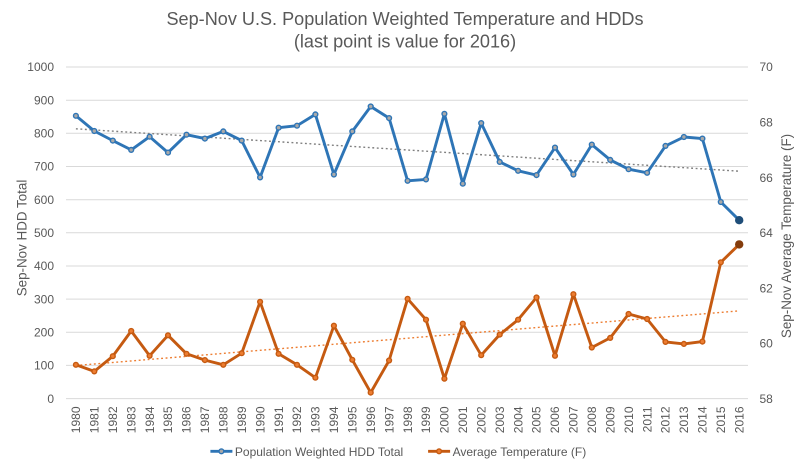 The height and width of the screenshot is (467, 800). I want to click on svg-text: 800, so click(44, 134).